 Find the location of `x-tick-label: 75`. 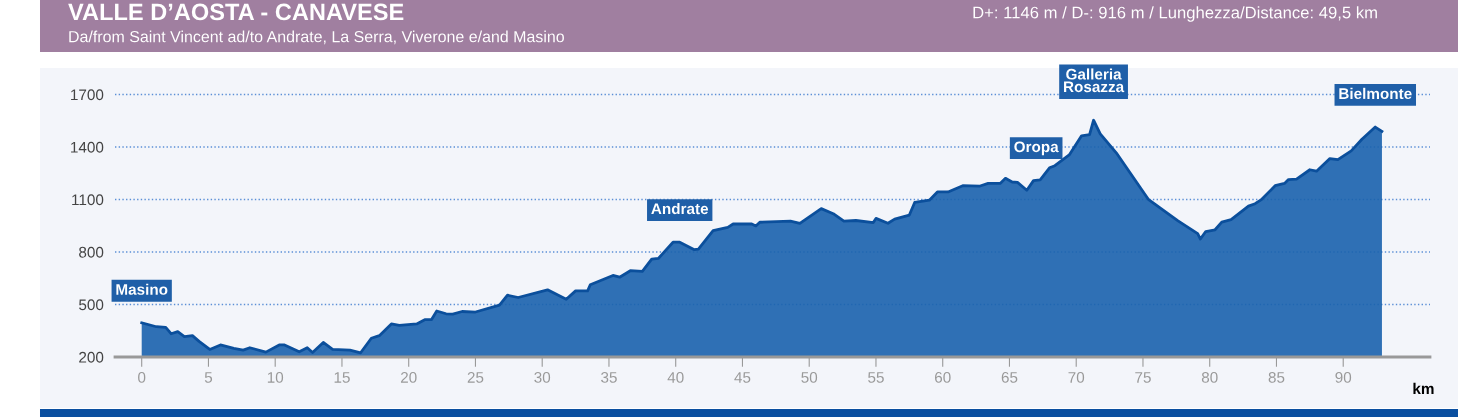

x-tick-label: 75 is located at coordinates (1143, 377).